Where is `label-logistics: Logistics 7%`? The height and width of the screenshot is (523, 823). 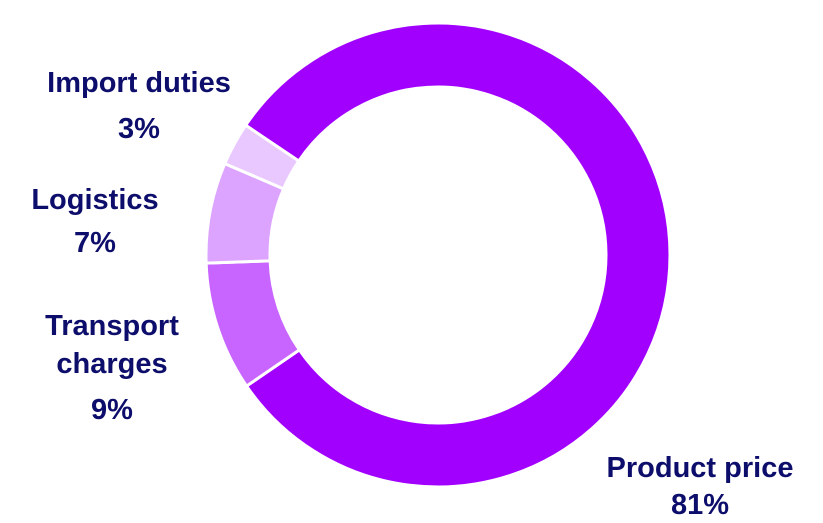 label-logistics: Logistics 7% is located at coordinates (94, 221).